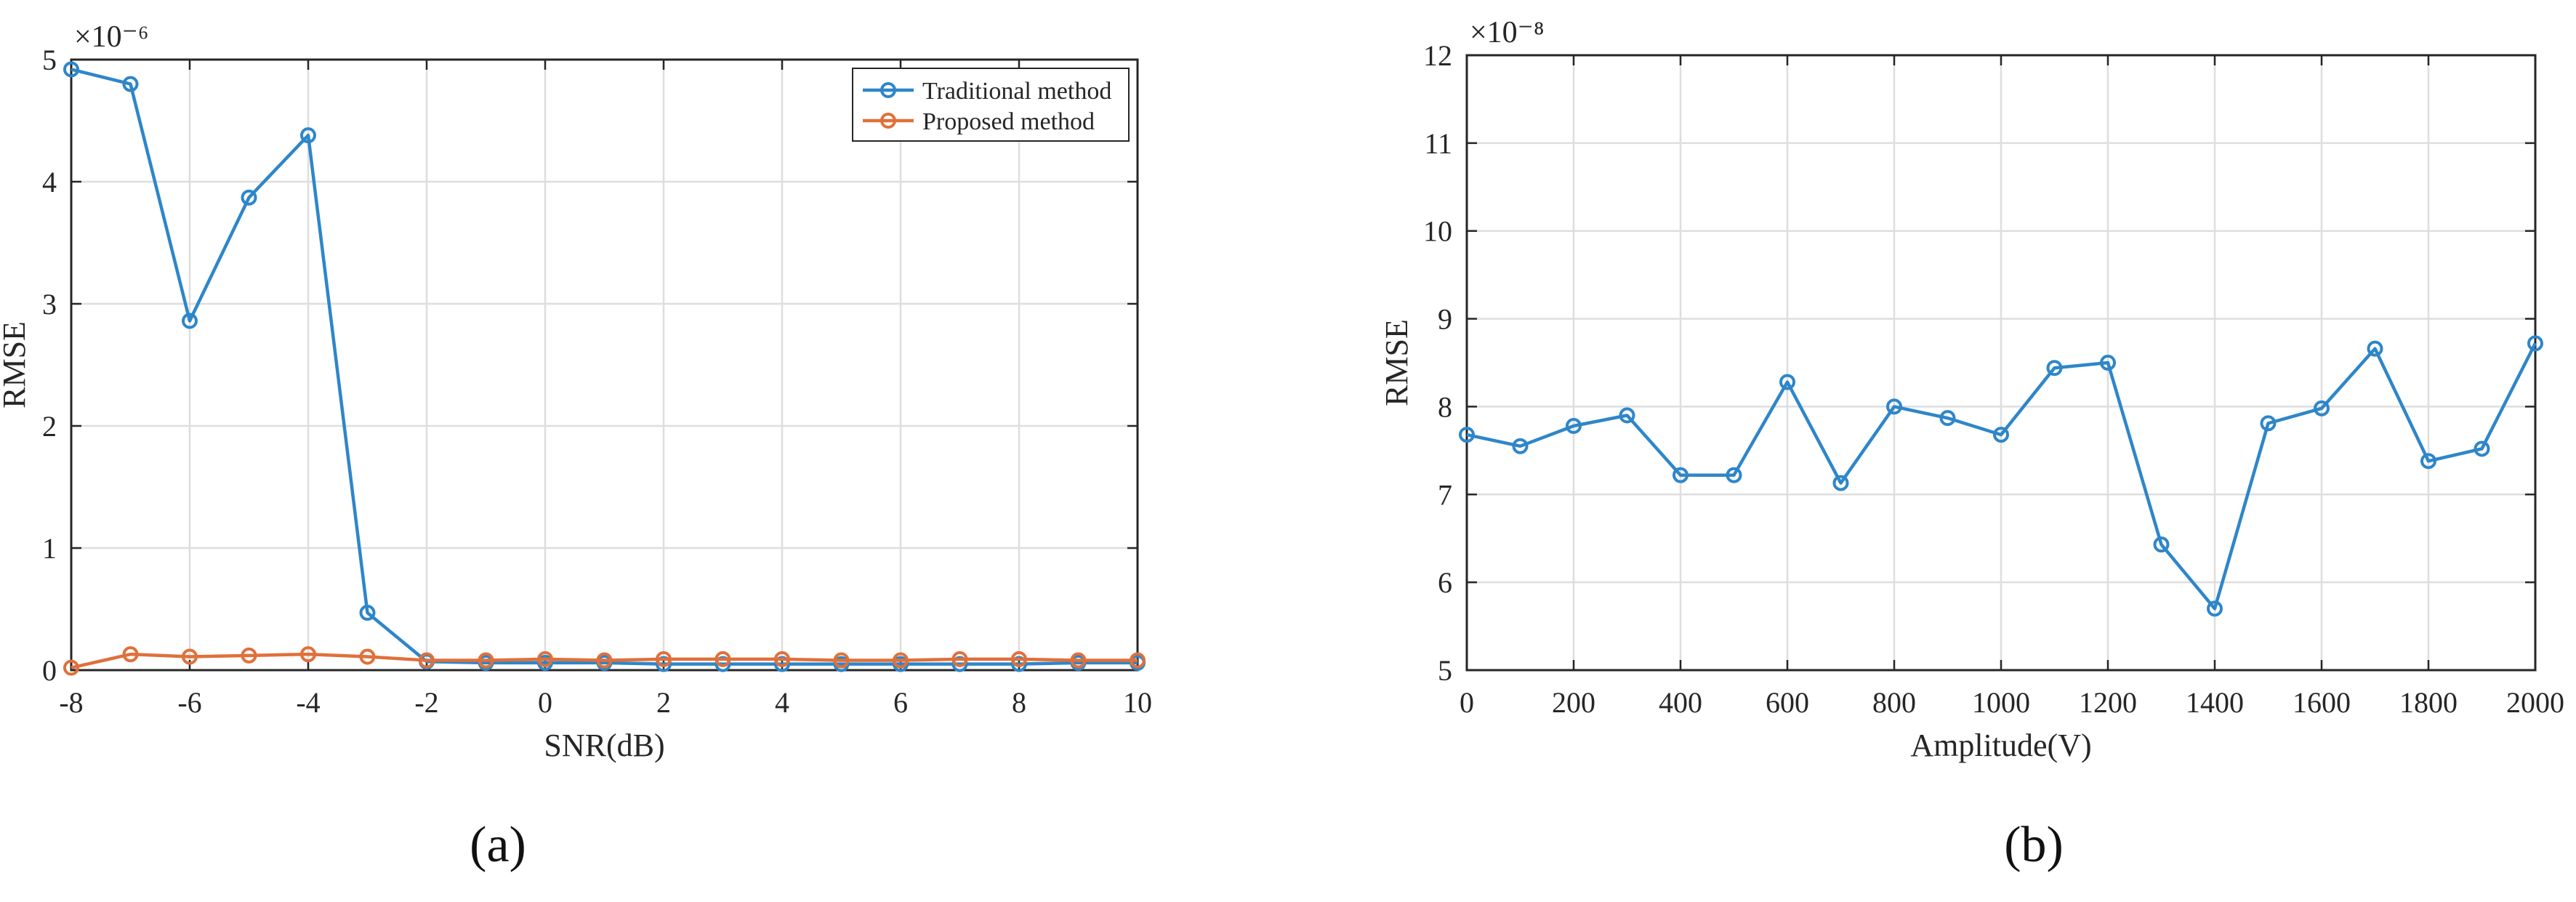 Image resolution: width=2576 pixels, height=902 pixels. What do you see at coordinates (2001, 702) in the screenshot?
I see `x-tick-label: 1000` at bounding box center [2001, 702].